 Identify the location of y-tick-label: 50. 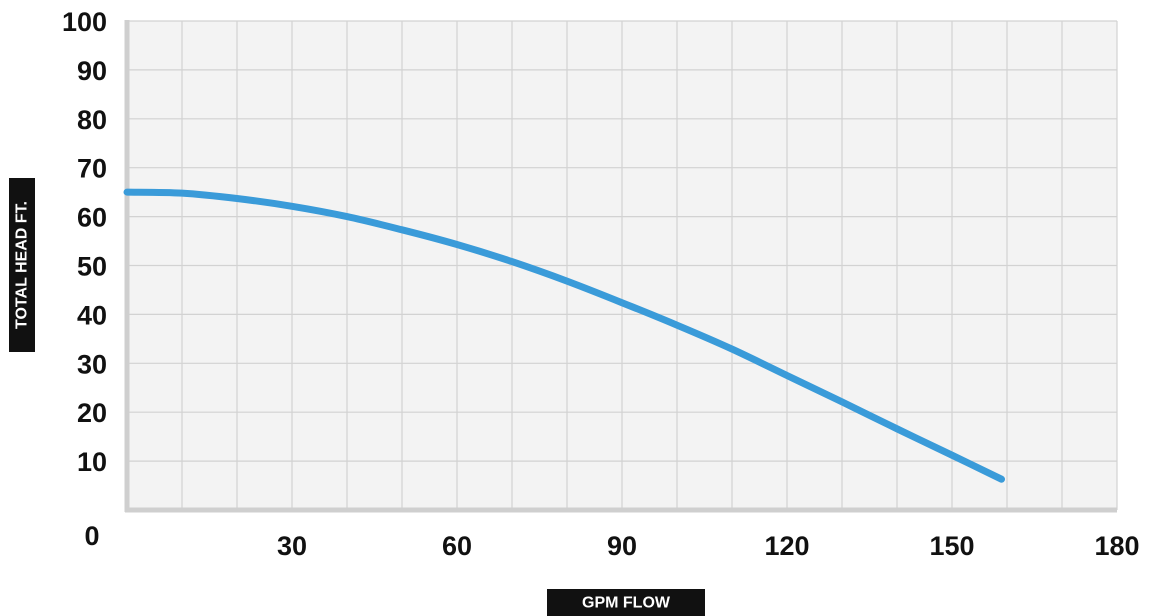
(92, 267).